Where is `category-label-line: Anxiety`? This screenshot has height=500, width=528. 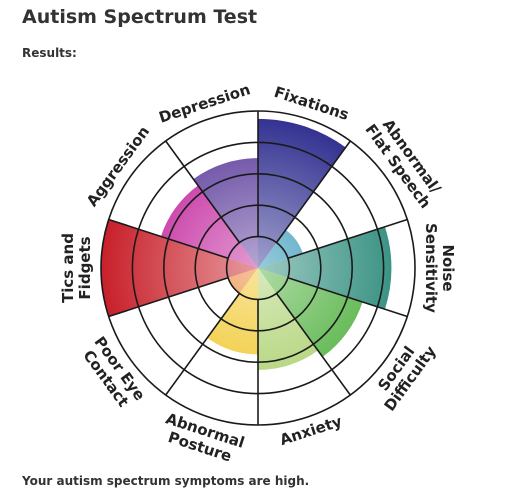
category-label-line: Anxiety is located at coordinates (311, 430).